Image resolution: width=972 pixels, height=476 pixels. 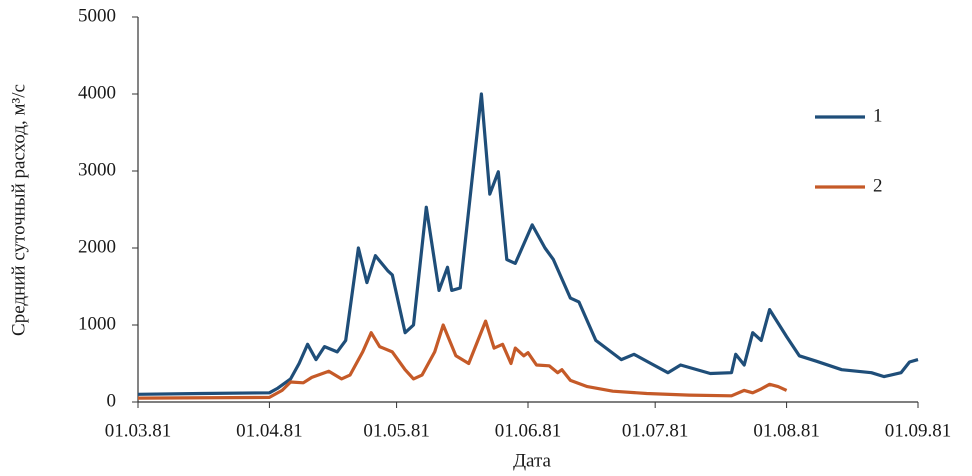 What do you see at coordinates (269, 430) in the screenshot?
I see `x-tick-label: 01.04.81` at bounding box center [269, 430].